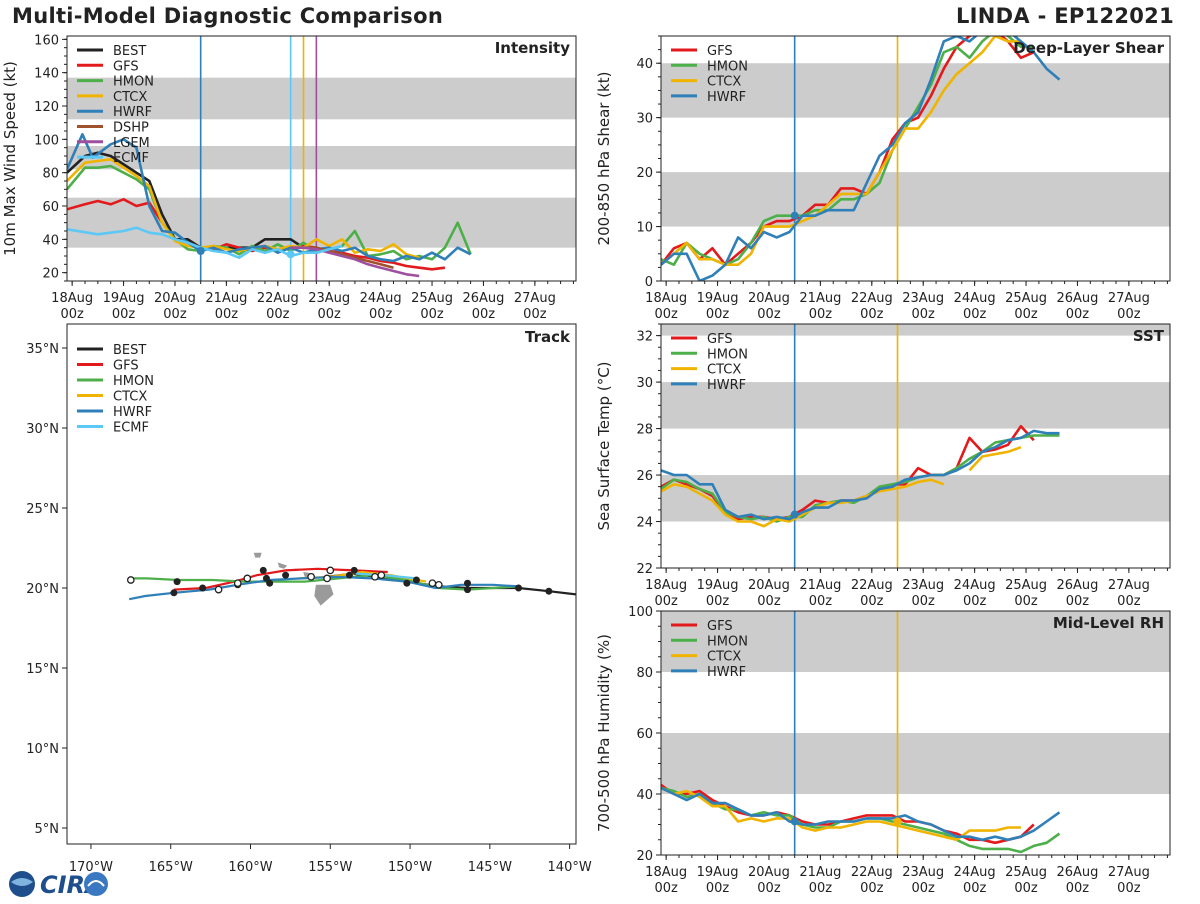 This screenshot has height=904, width=1200. What do you see at coordinates (861, 158) in the screenshot?
I see `shear-series-group` at bounding box center [861, 158].